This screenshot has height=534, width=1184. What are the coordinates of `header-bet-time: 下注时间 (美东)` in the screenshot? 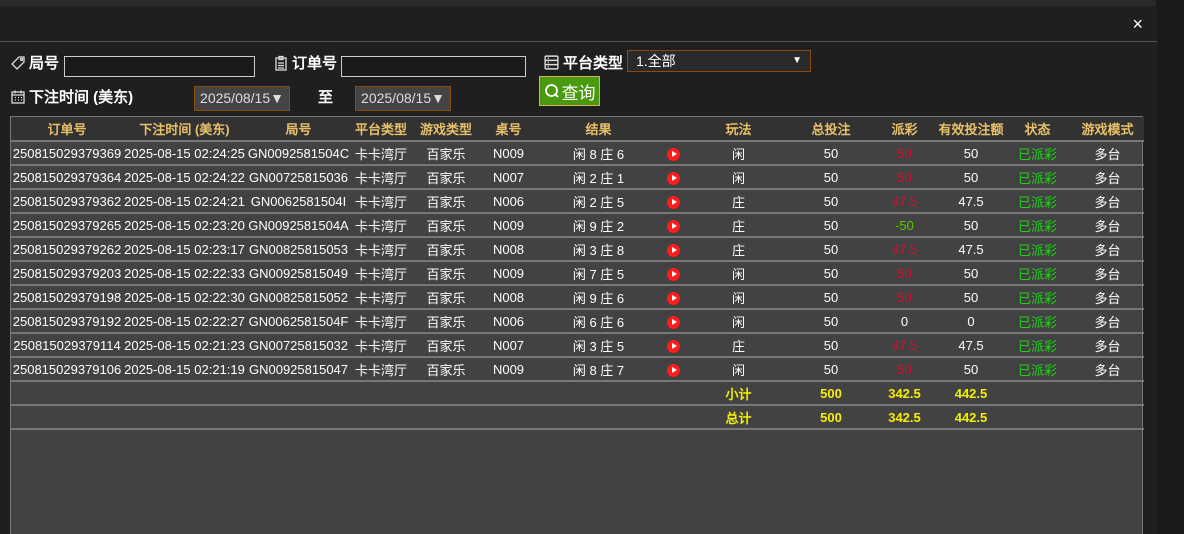 It's located at (184, 129).